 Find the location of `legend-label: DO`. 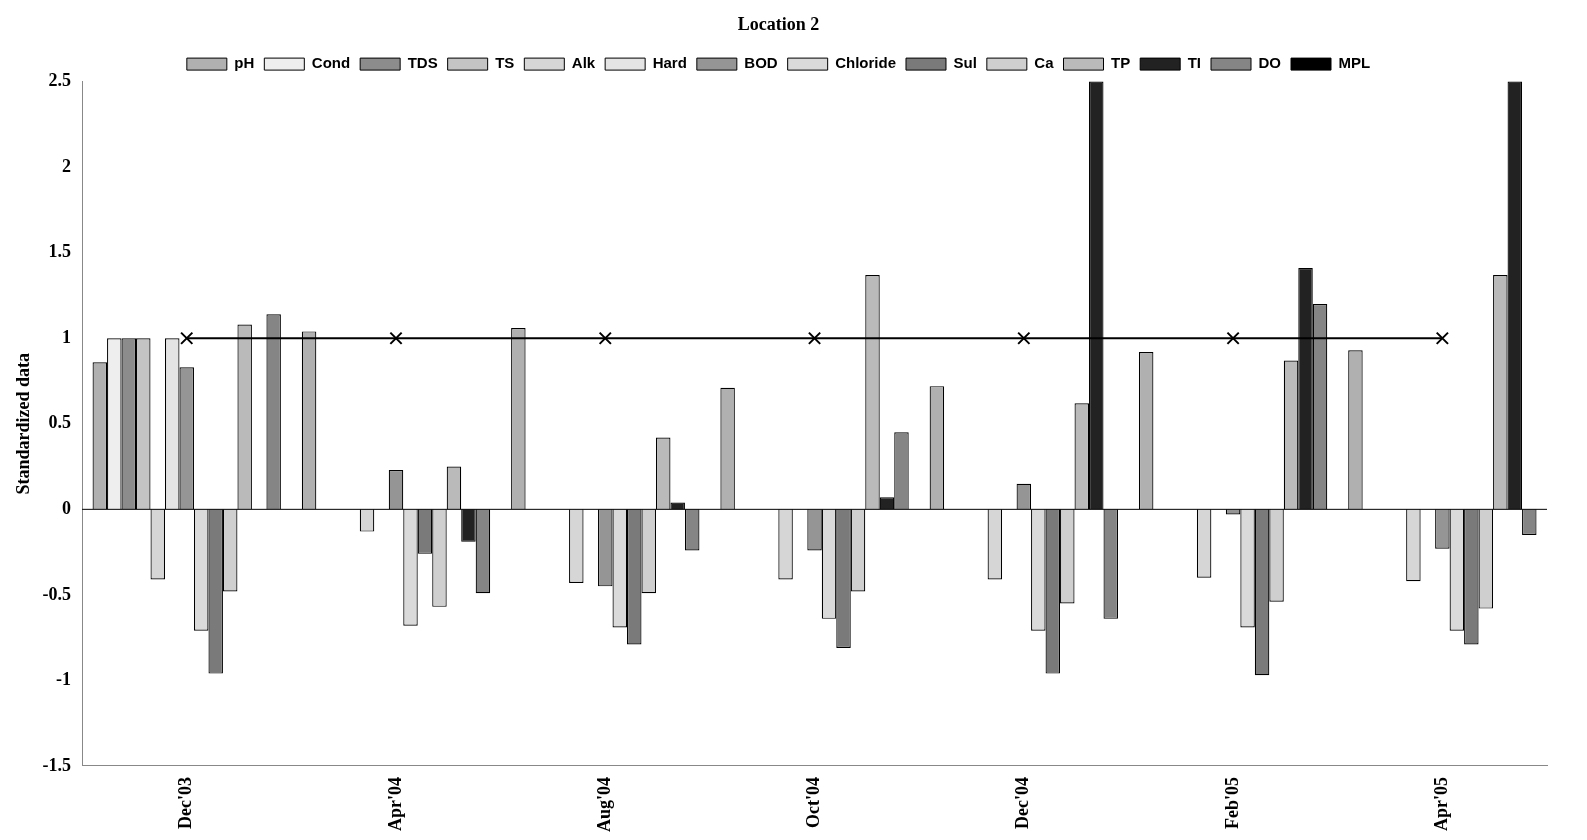

legend-label: DO is located at coordinates (1270, 63).